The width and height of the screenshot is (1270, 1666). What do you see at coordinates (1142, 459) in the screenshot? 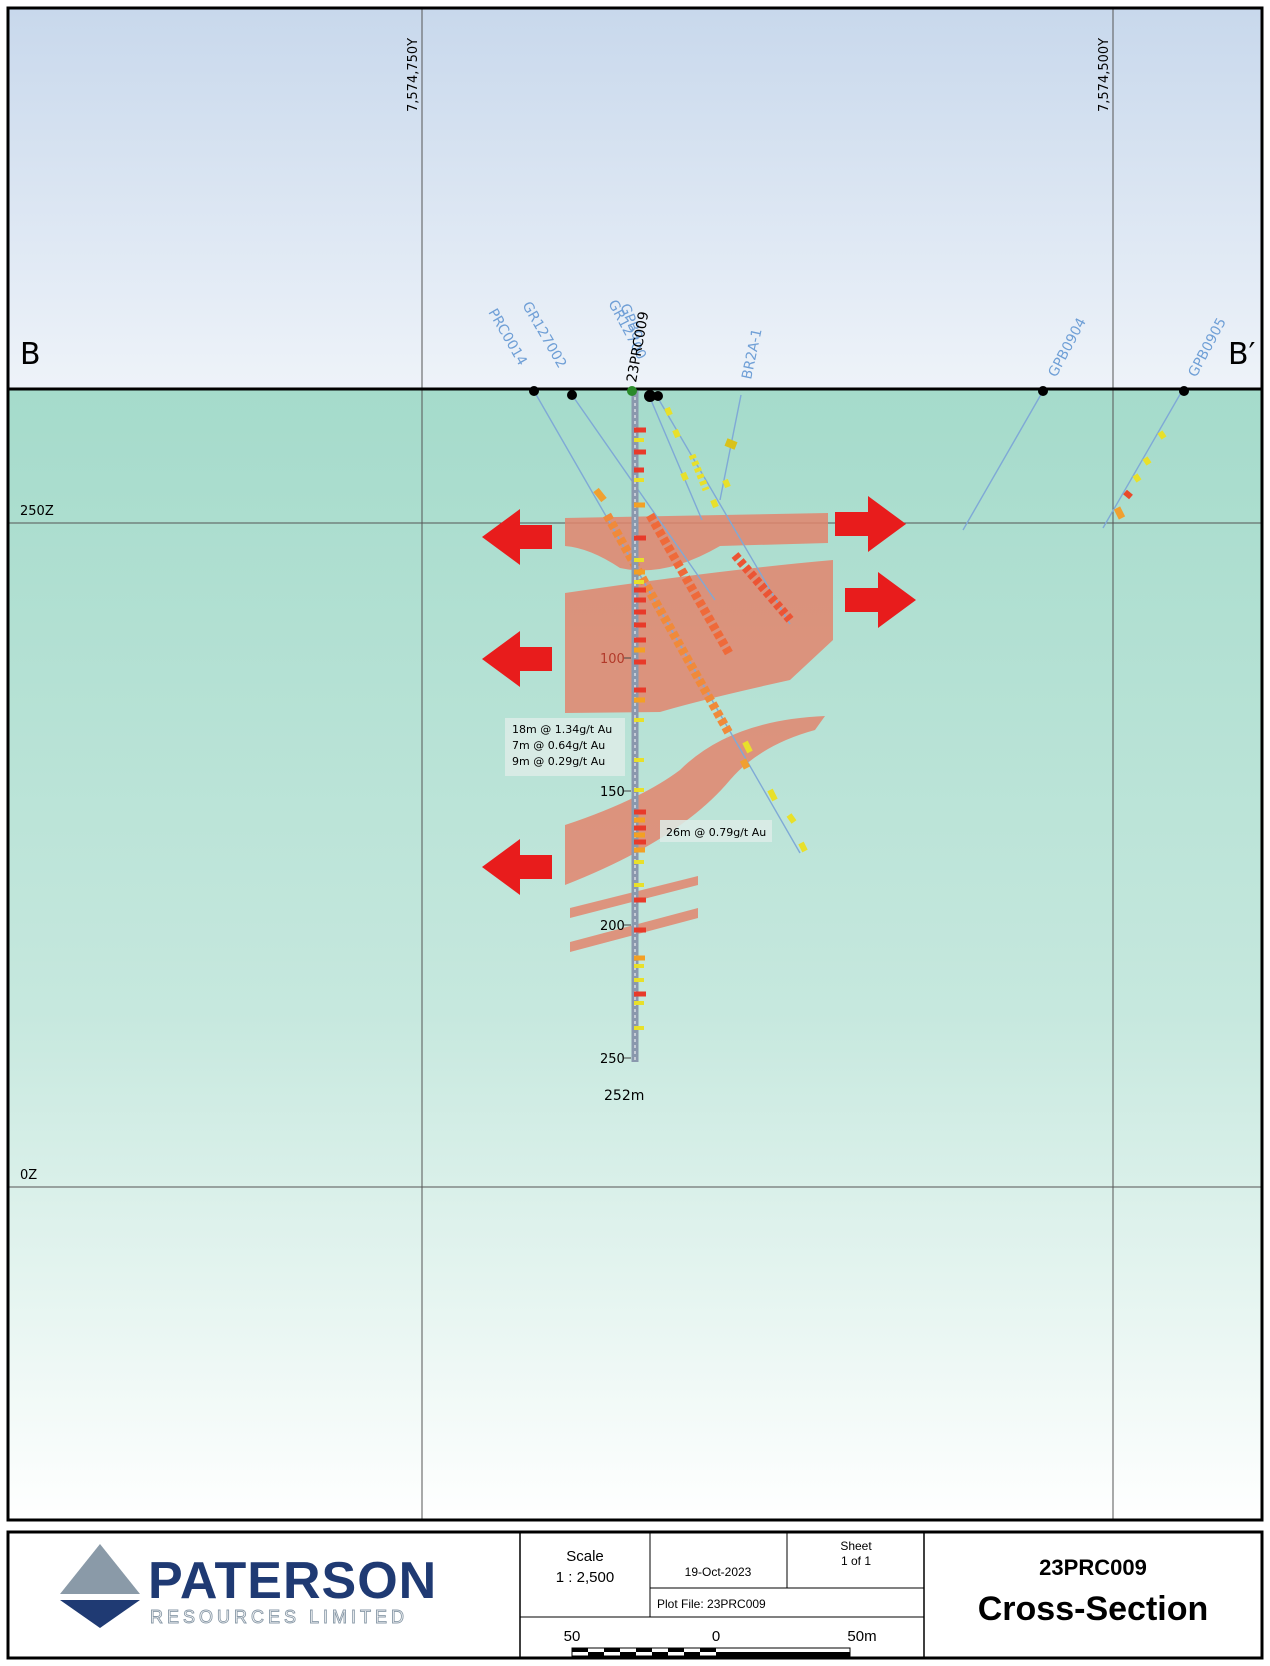
I see `trace-gpb0905` at bounding box center [1142, 459].